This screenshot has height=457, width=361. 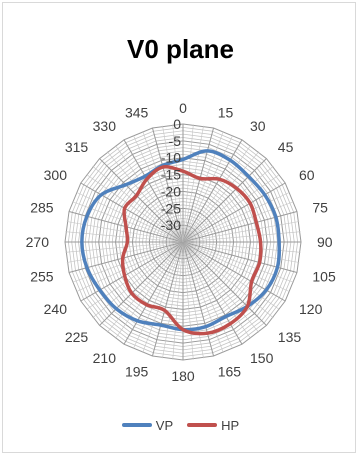 What do you see at coordinates (180, 425) in the screenshot?
I see `legend: VP HP` at bounding box center [180, 425].